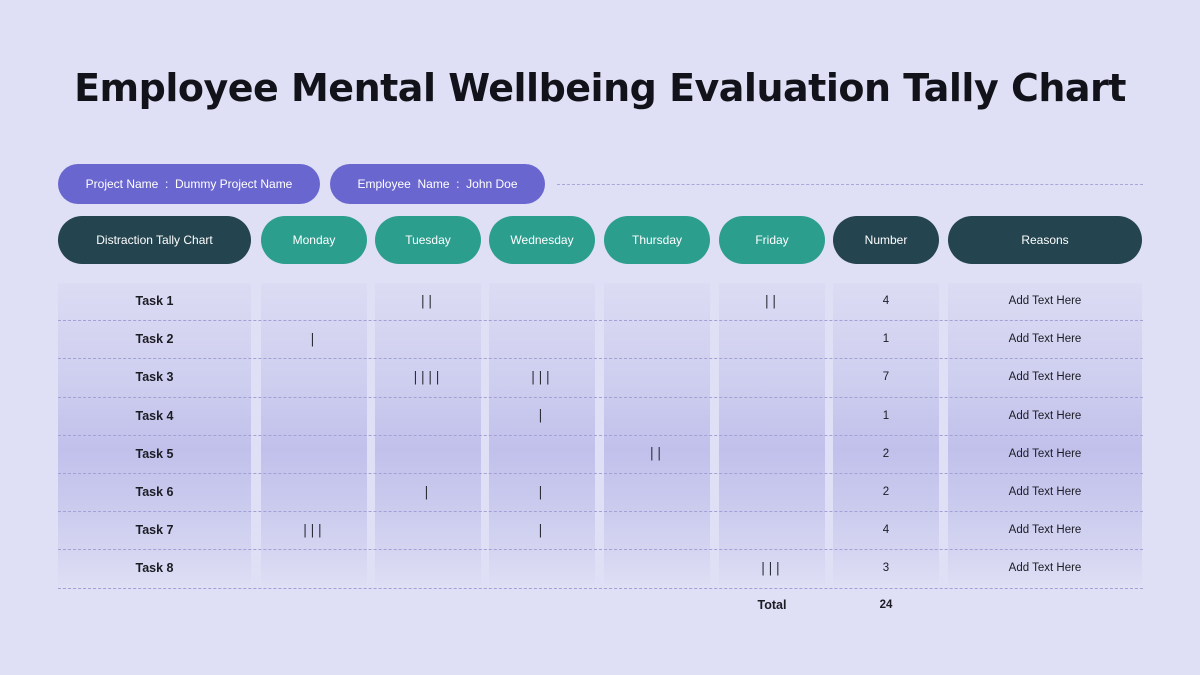  I want to click on tally-tuesday: |, so click(428, 492).